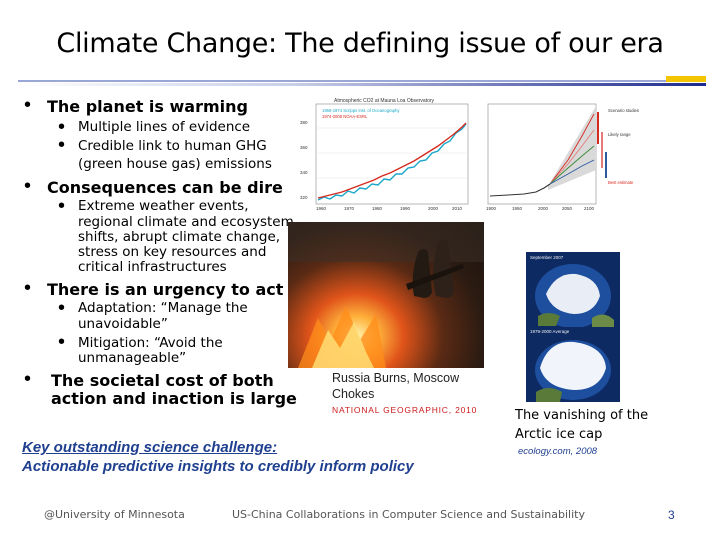  I want to click on co2-y-tick: 320, so click(304, 197).